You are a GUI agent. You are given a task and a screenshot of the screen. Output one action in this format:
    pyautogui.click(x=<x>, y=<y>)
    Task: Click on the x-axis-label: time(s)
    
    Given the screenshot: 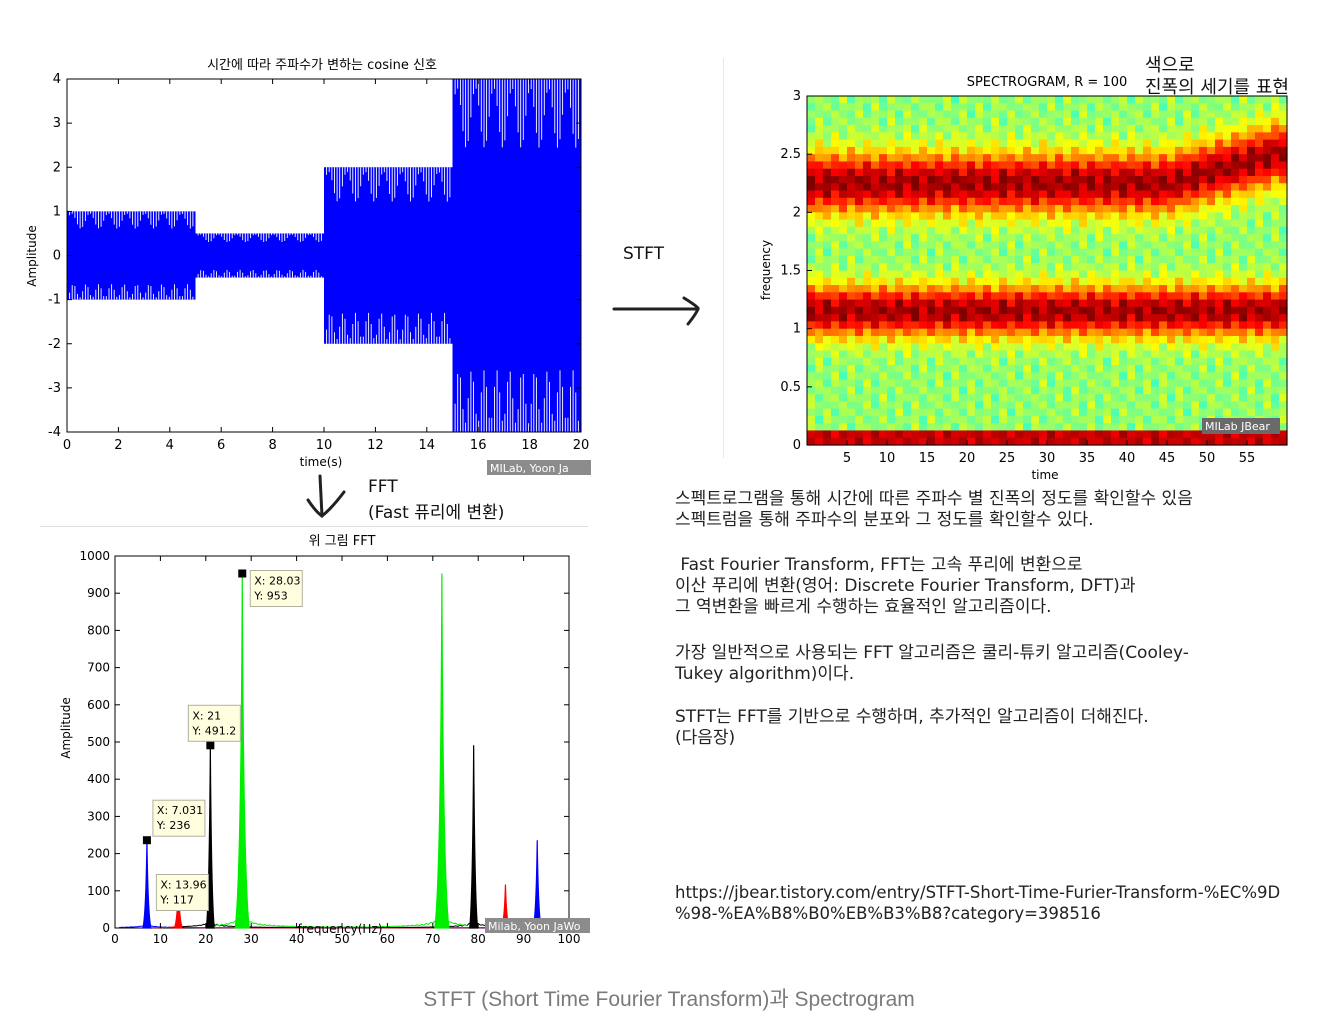 What is the action you would take?
    pyautogui.click(x=321, y=462)
    